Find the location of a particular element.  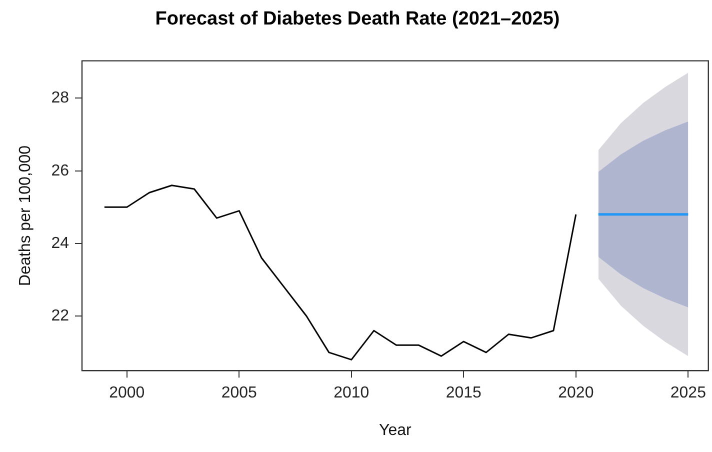

chart-title: Forecast of Diabetes Death Rate (2021–2025) is located at coordinates (357, 19).